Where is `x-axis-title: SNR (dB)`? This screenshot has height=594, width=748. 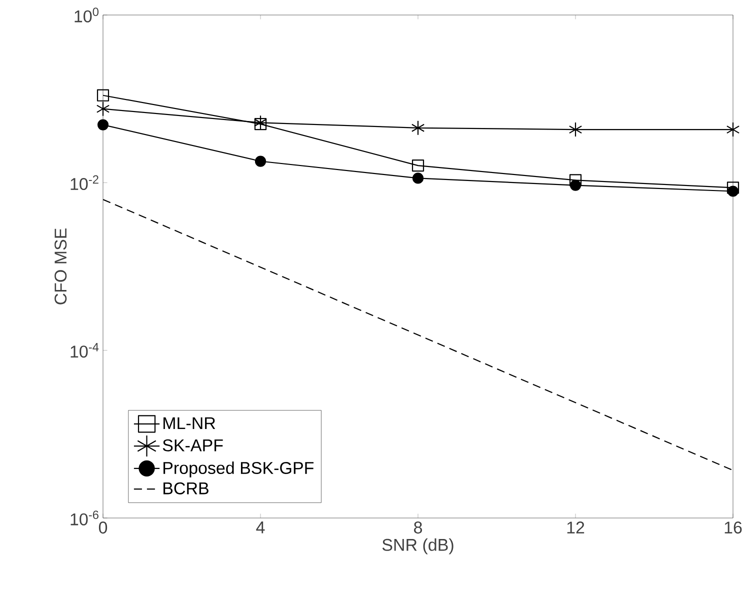
x-axis-title: SNR (dB) is located at coordinates (418, 546).